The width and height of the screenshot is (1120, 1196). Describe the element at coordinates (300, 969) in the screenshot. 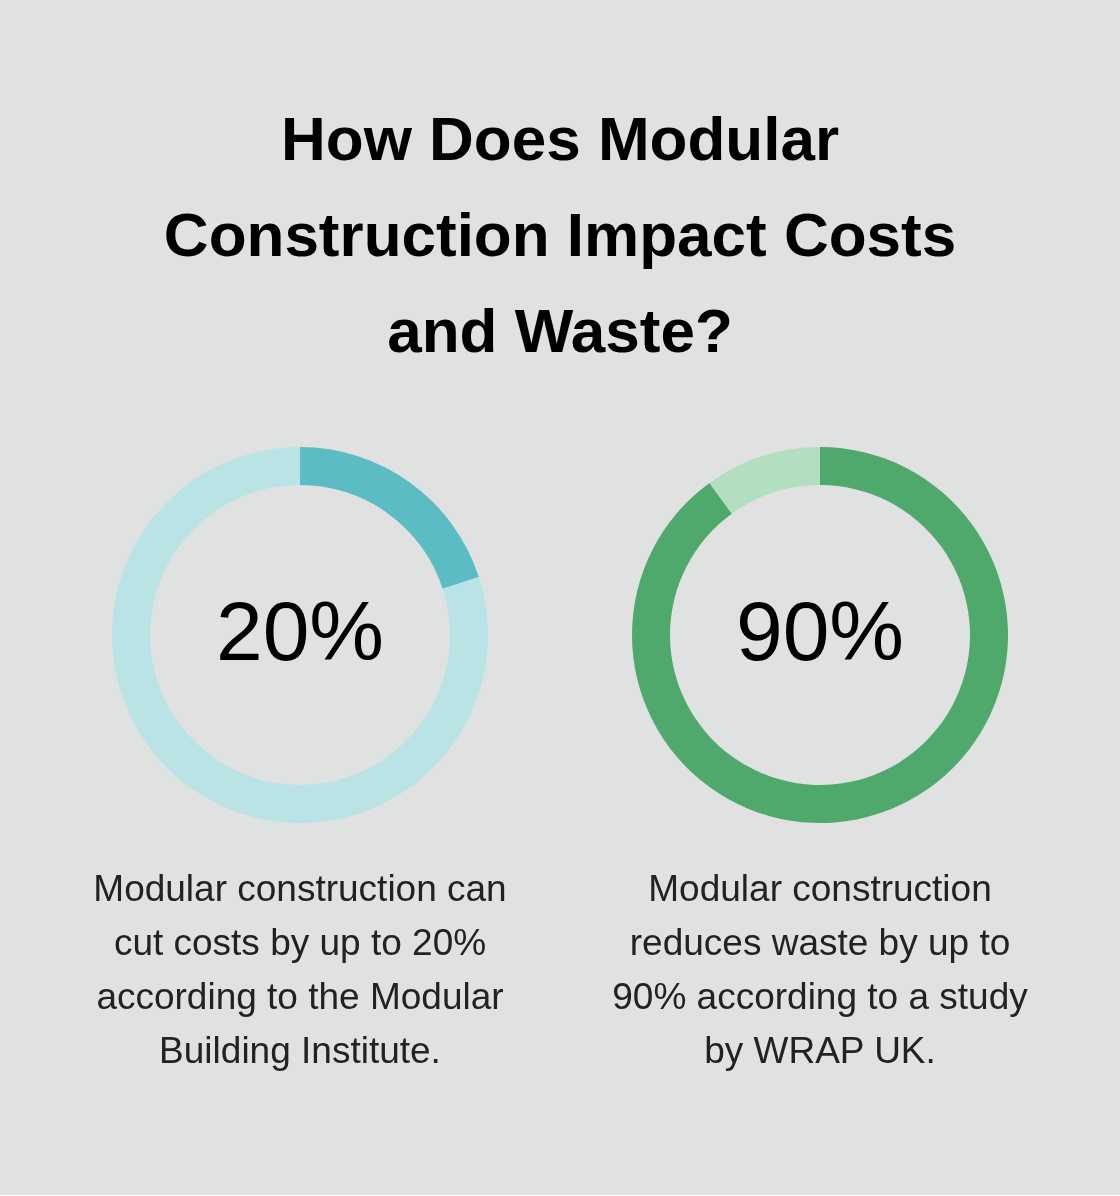

I see `text: Modular construction can cut costs by up to 20% according to the Modular Building Institute.` at that location.